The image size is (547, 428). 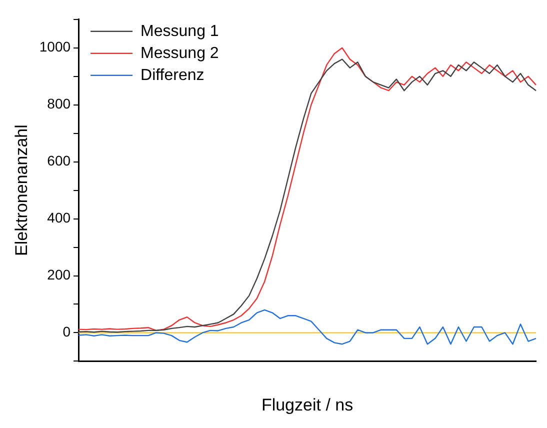 I want to click on legend-label: Messung 2, so click(x=179, y=53).